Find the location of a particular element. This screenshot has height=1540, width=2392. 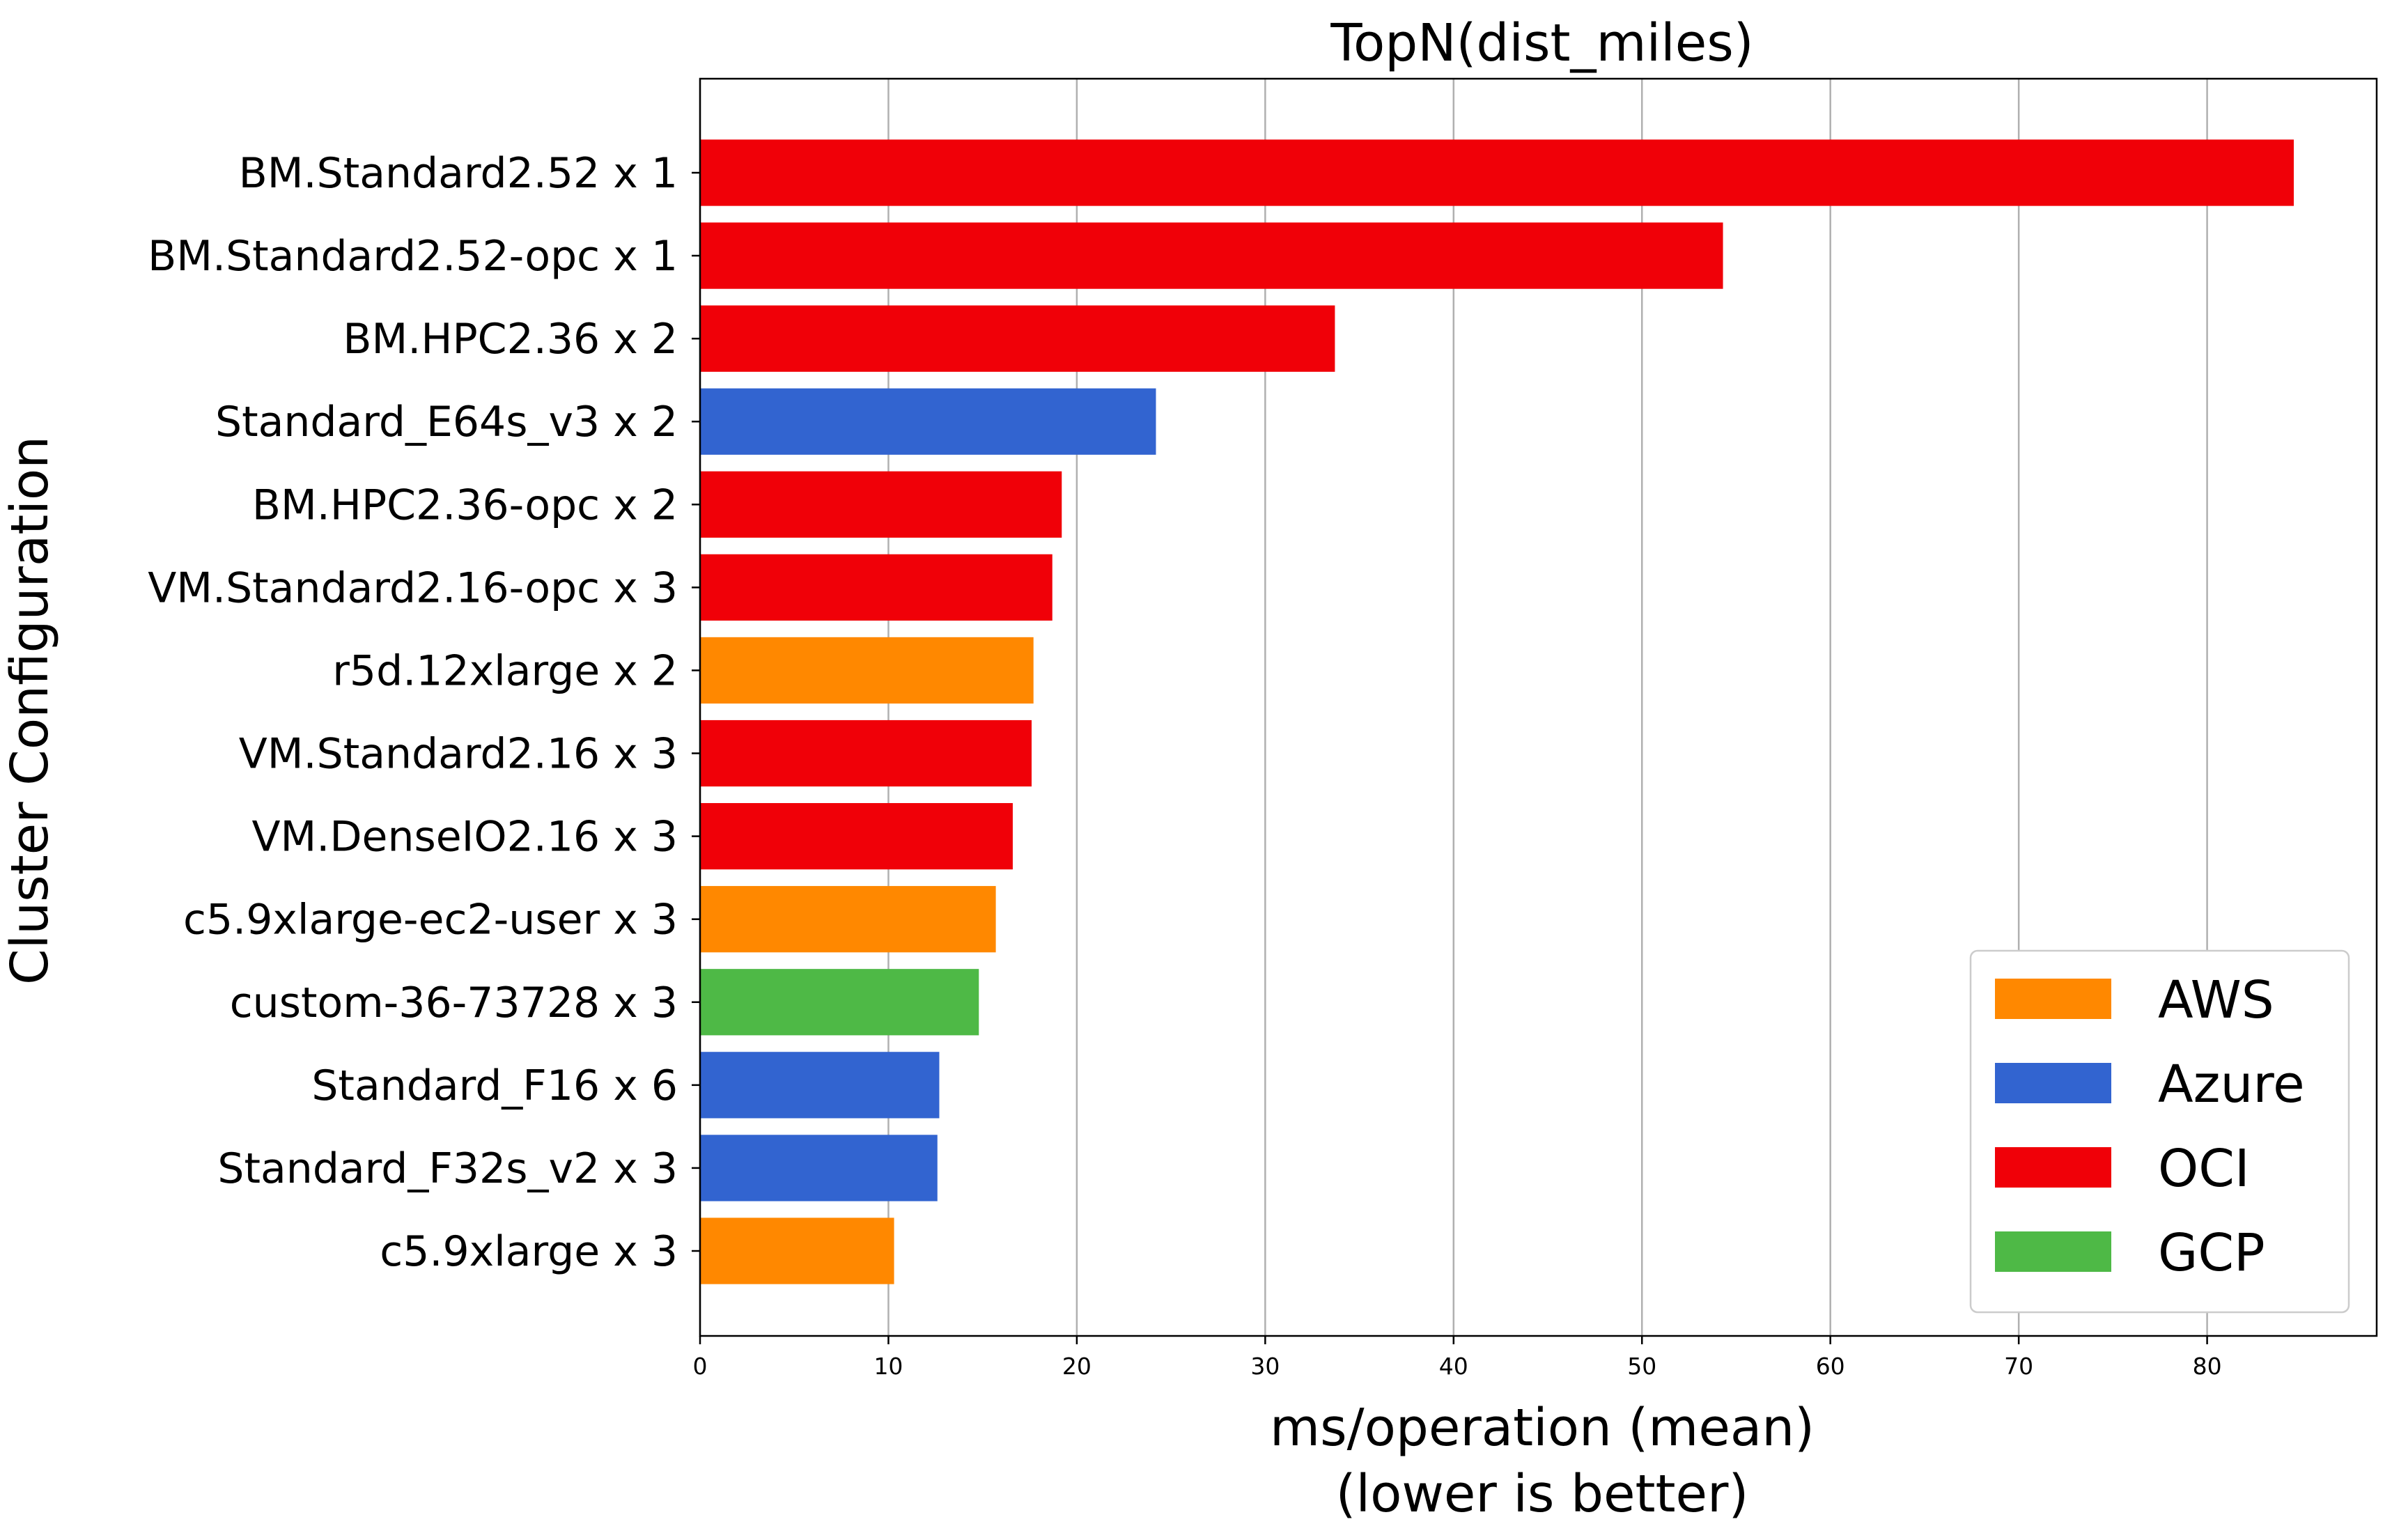

x-tick-label: 50 is located at coordinates (1641, 1367).